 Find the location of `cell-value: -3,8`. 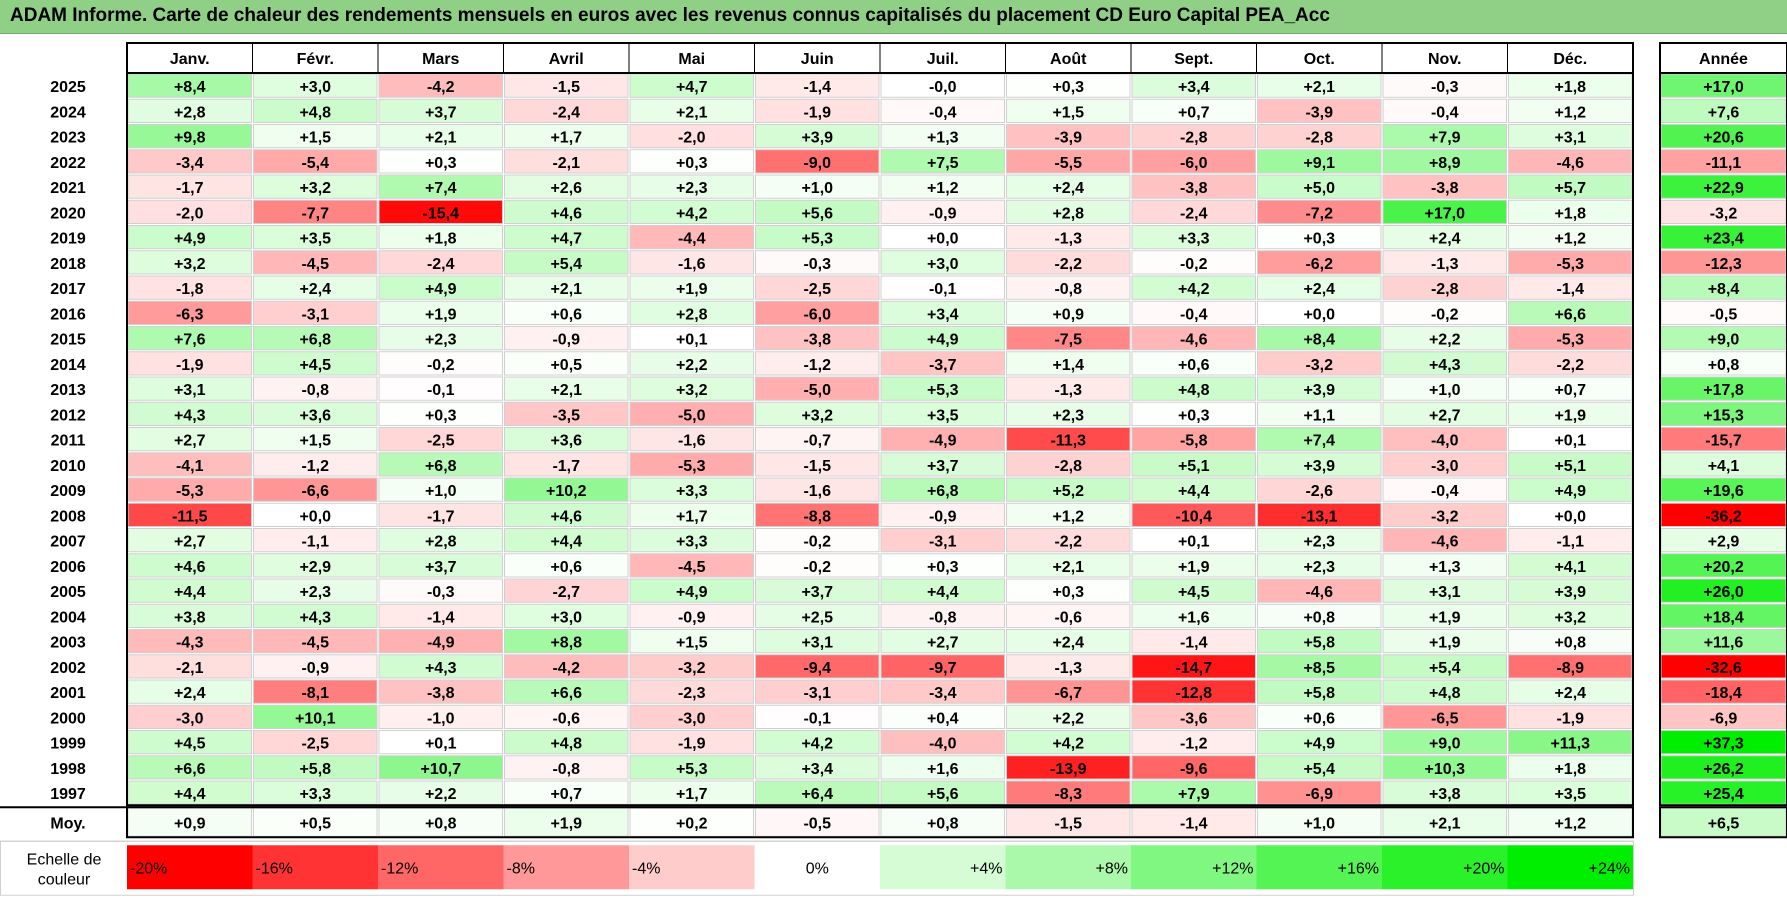

cell-value: -3,8 is located at coordinates (1445, 188).